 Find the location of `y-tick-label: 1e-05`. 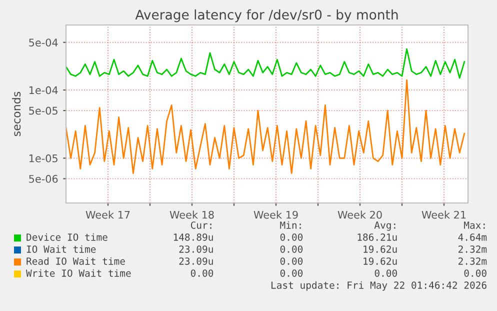

y-tick-label: 1e-05 is located at coordinates (43, 158).